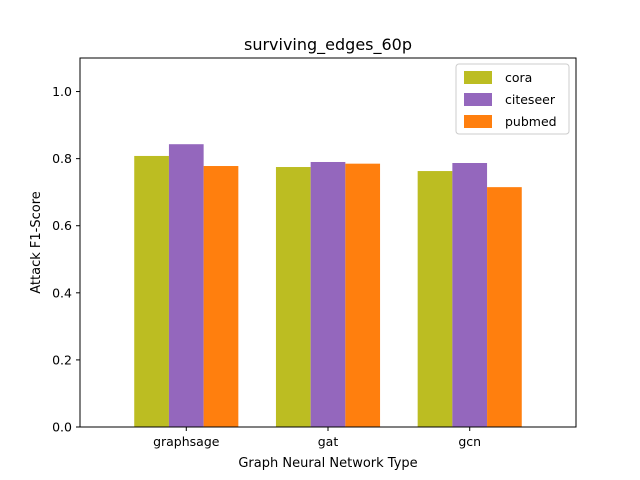 The height and width of the screenshot is (480, 640). I want to click on bar-cora-graphsage, so click(151, 291).